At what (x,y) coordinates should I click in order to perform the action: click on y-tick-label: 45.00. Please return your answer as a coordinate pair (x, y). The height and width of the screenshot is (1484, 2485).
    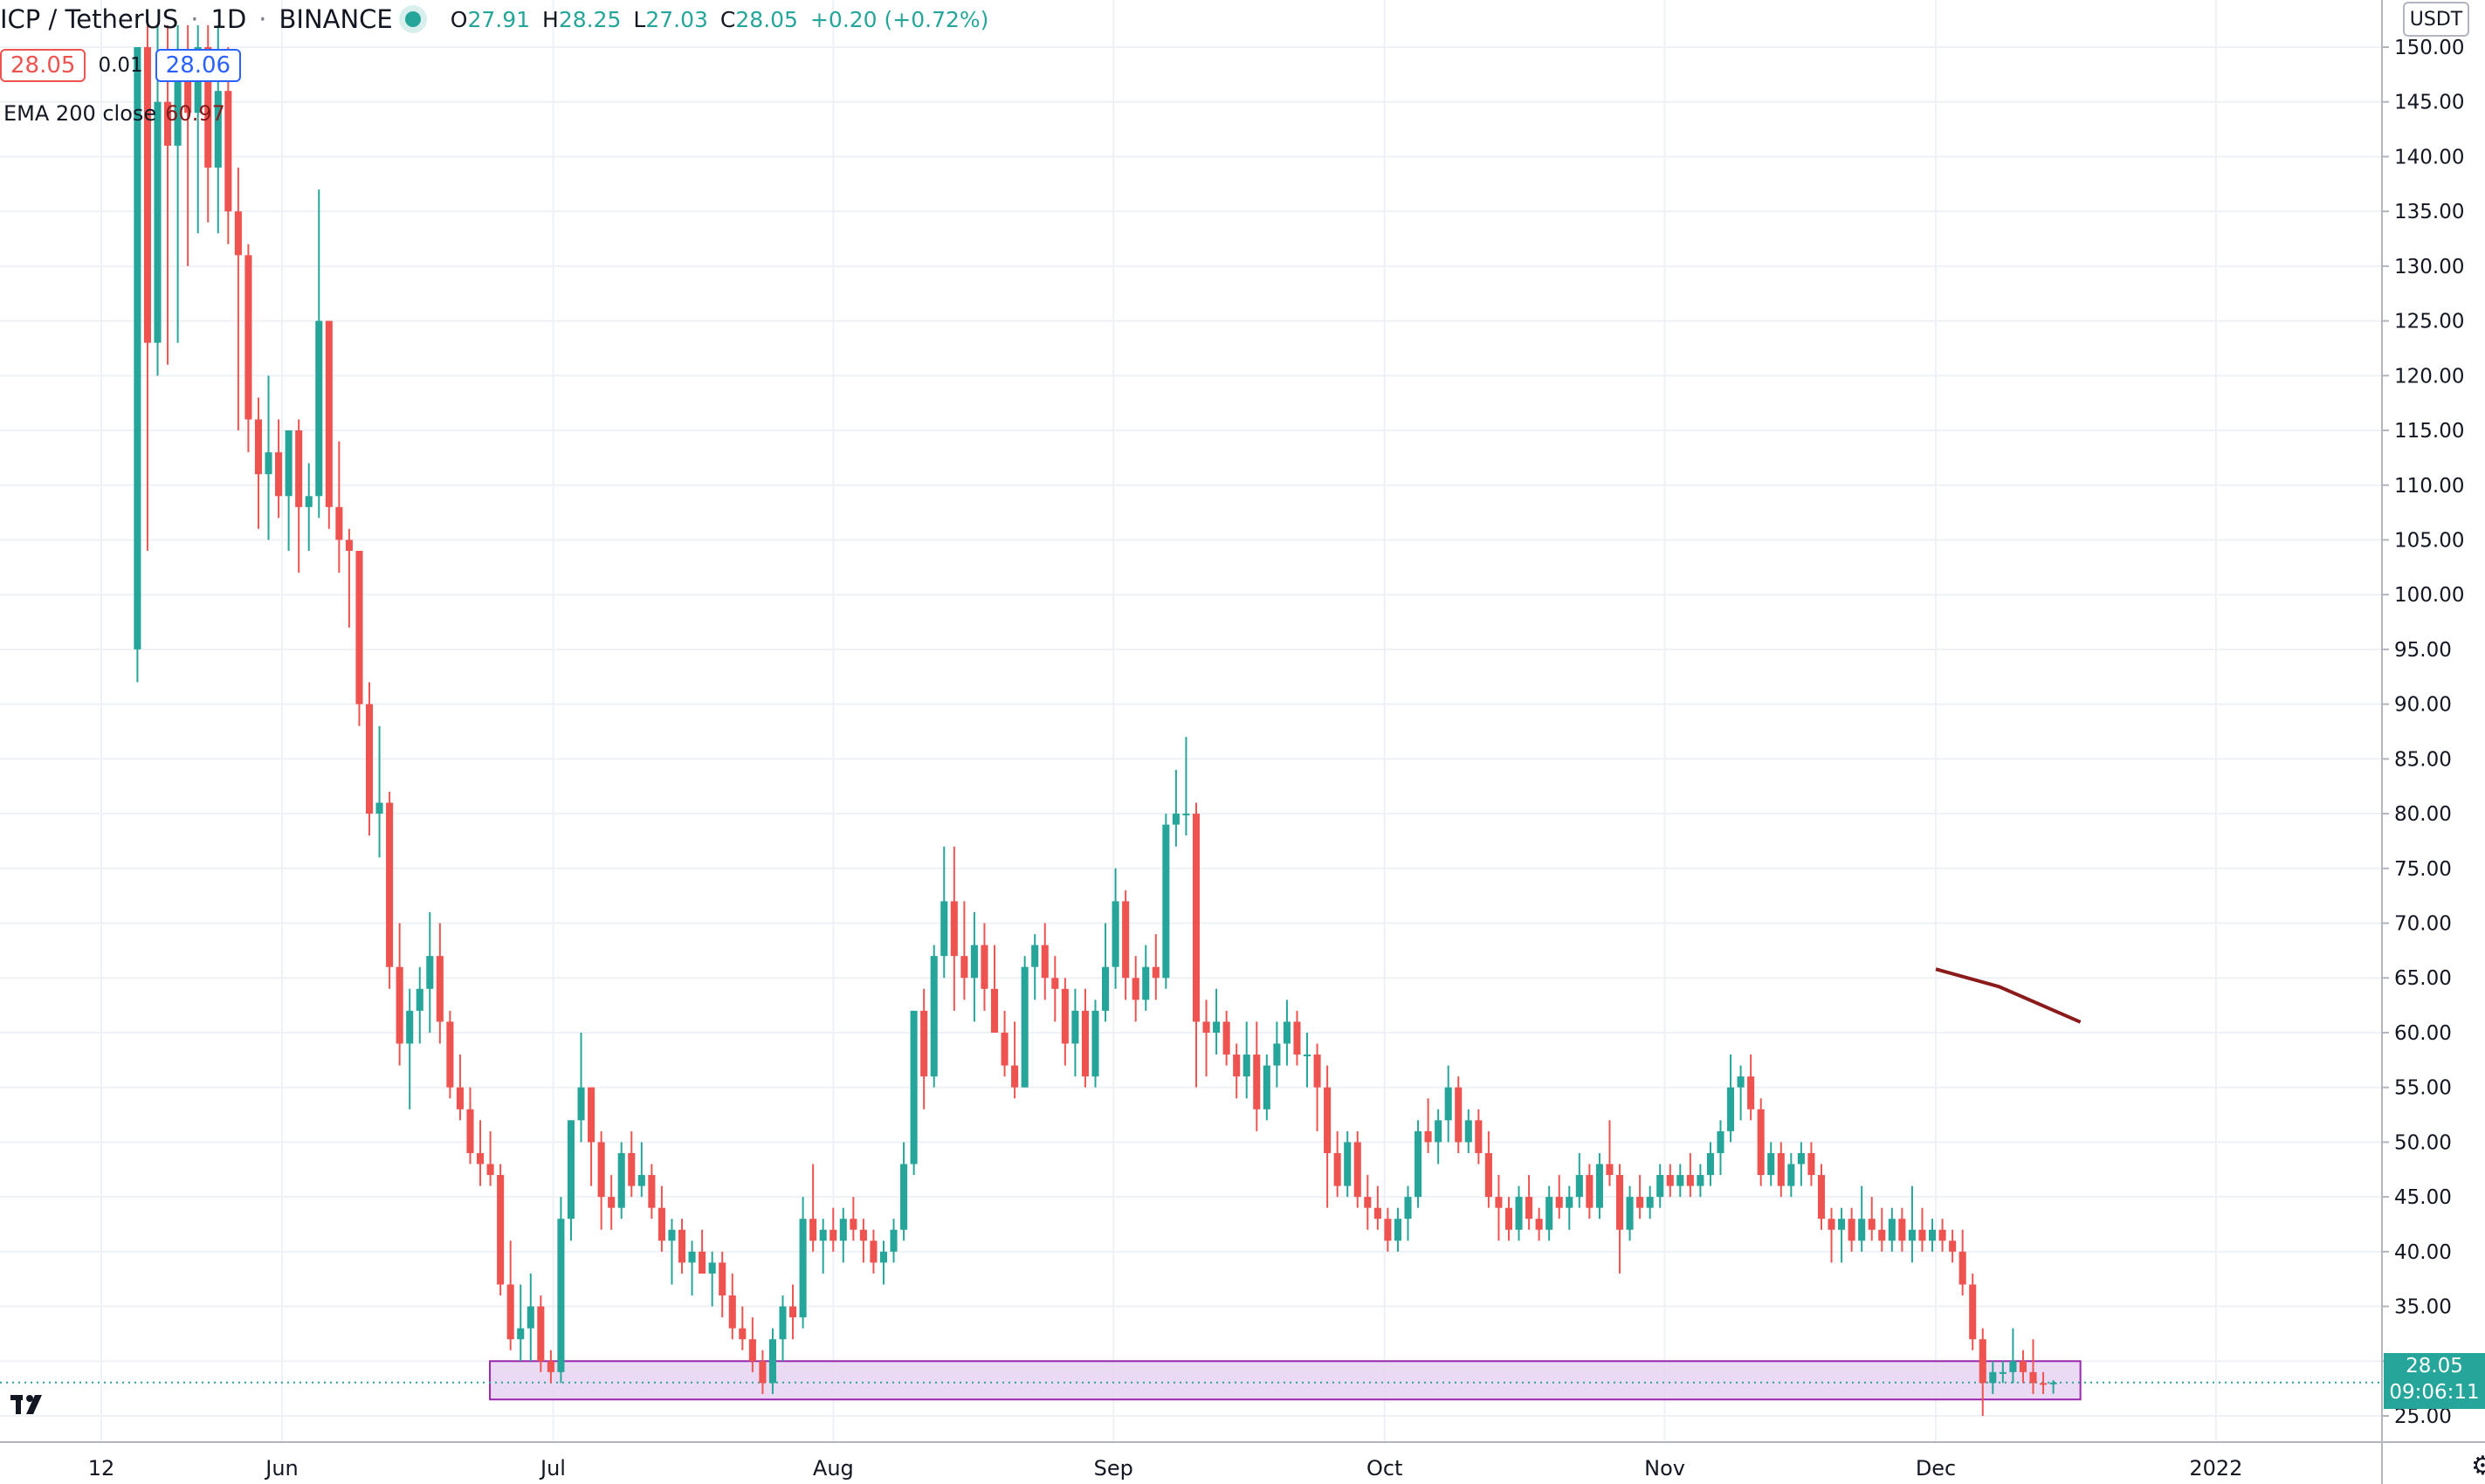
    Looking at the image, I should click on (2423, 1197).